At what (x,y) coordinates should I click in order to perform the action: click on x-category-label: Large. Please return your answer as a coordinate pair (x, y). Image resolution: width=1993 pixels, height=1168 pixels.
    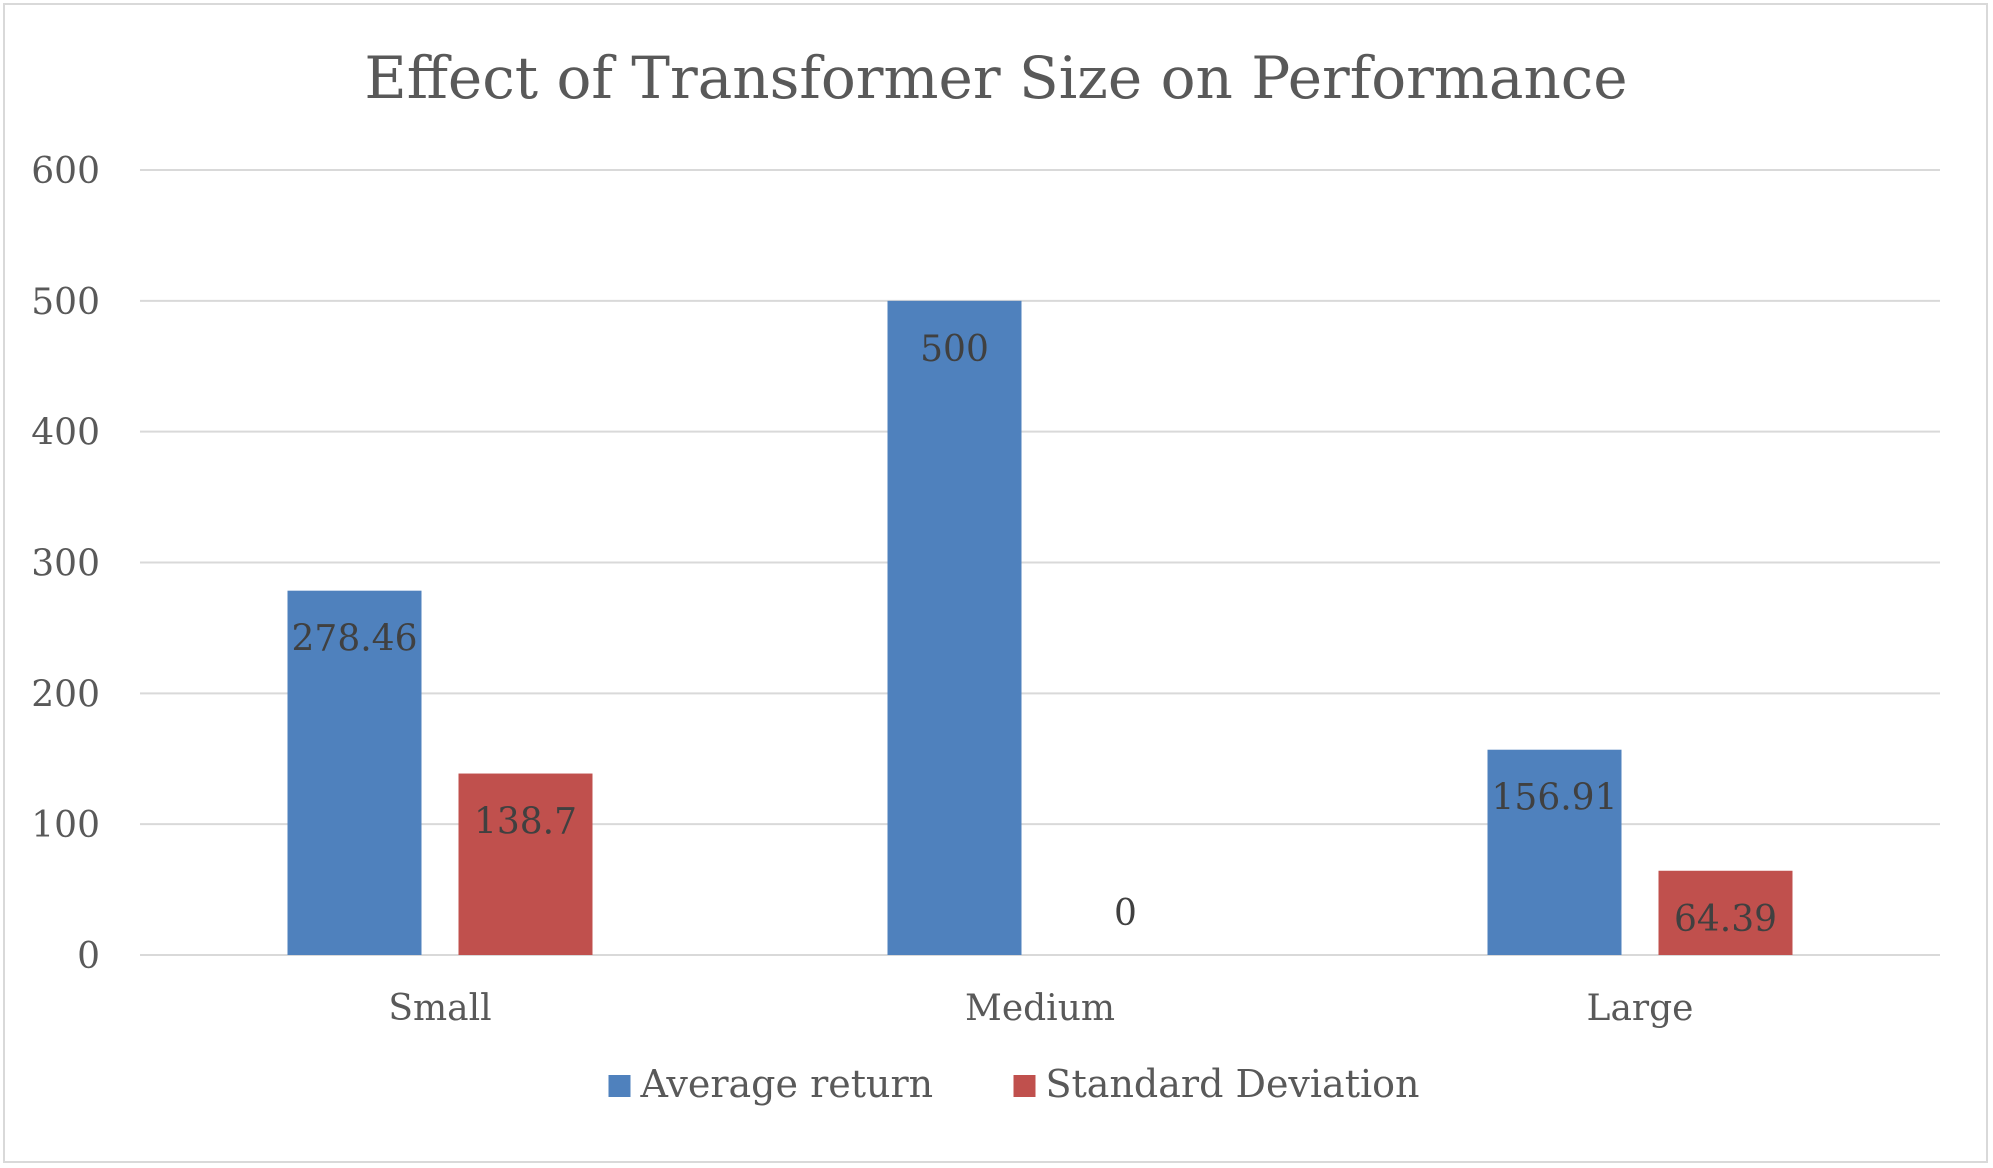
    Looking at the image, I should click on (1640, 1008).